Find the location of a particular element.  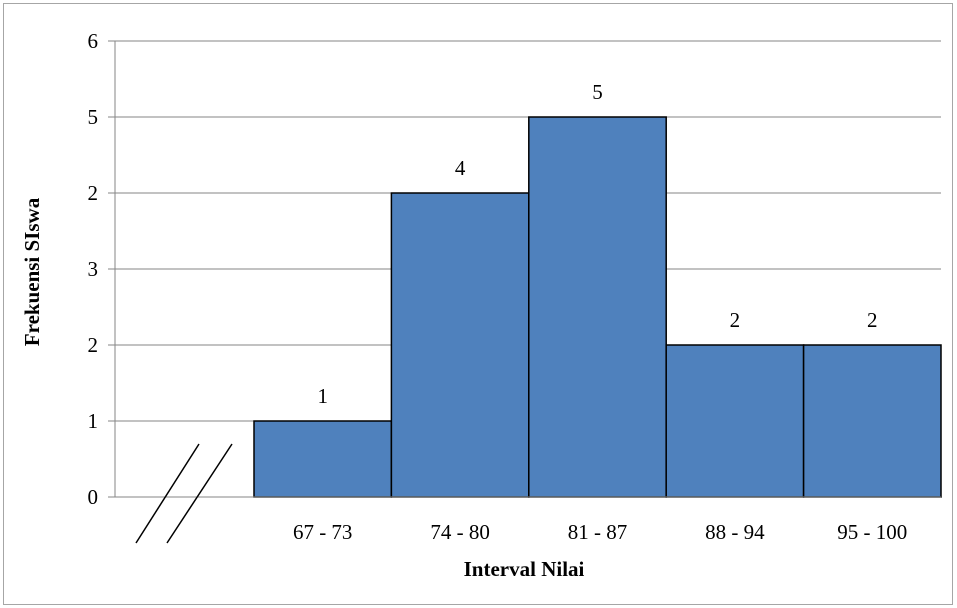

y-tick-label: 6 is located at coordinates (93, 41).